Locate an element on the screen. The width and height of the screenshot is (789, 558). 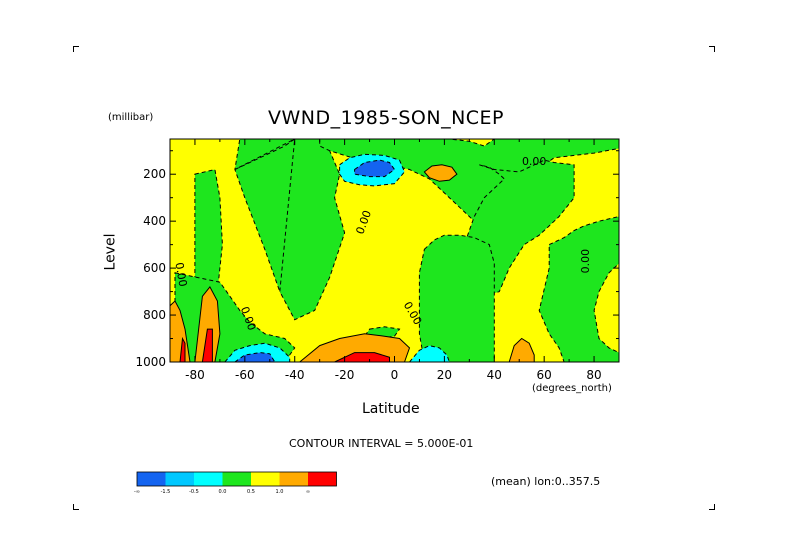
colorbar-label: 0.5 is located at coordinates (251, 492).